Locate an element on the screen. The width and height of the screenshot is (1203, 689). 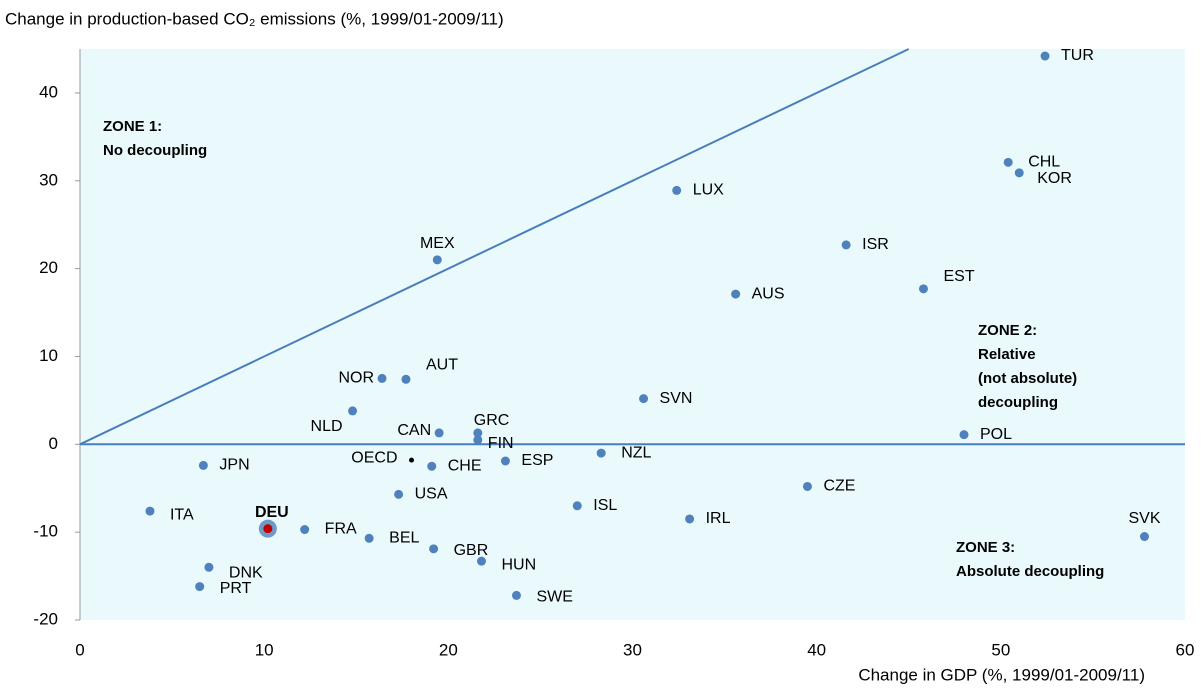
point-label: PRT is located at coordinates (236, 588).